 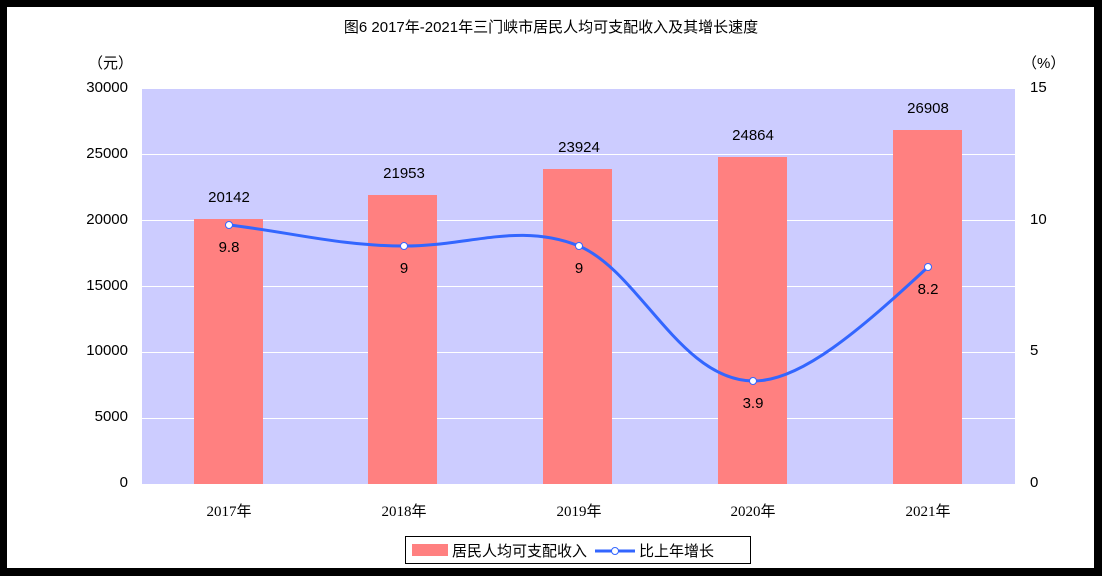 I want to click on x-axis-label: 2021年, so click(x=928, y=512).